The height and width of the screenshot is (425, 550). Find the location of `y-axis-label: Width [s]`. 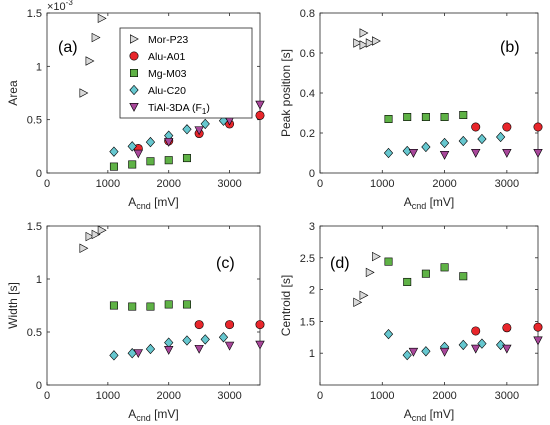

y-axis-label: Width [s] is located at coordinates (13, 305).